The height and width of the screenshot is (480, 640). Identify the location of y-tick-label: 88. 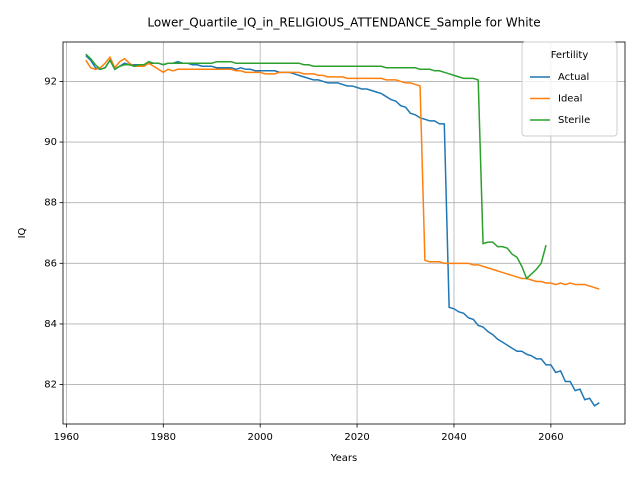
(50, 203).